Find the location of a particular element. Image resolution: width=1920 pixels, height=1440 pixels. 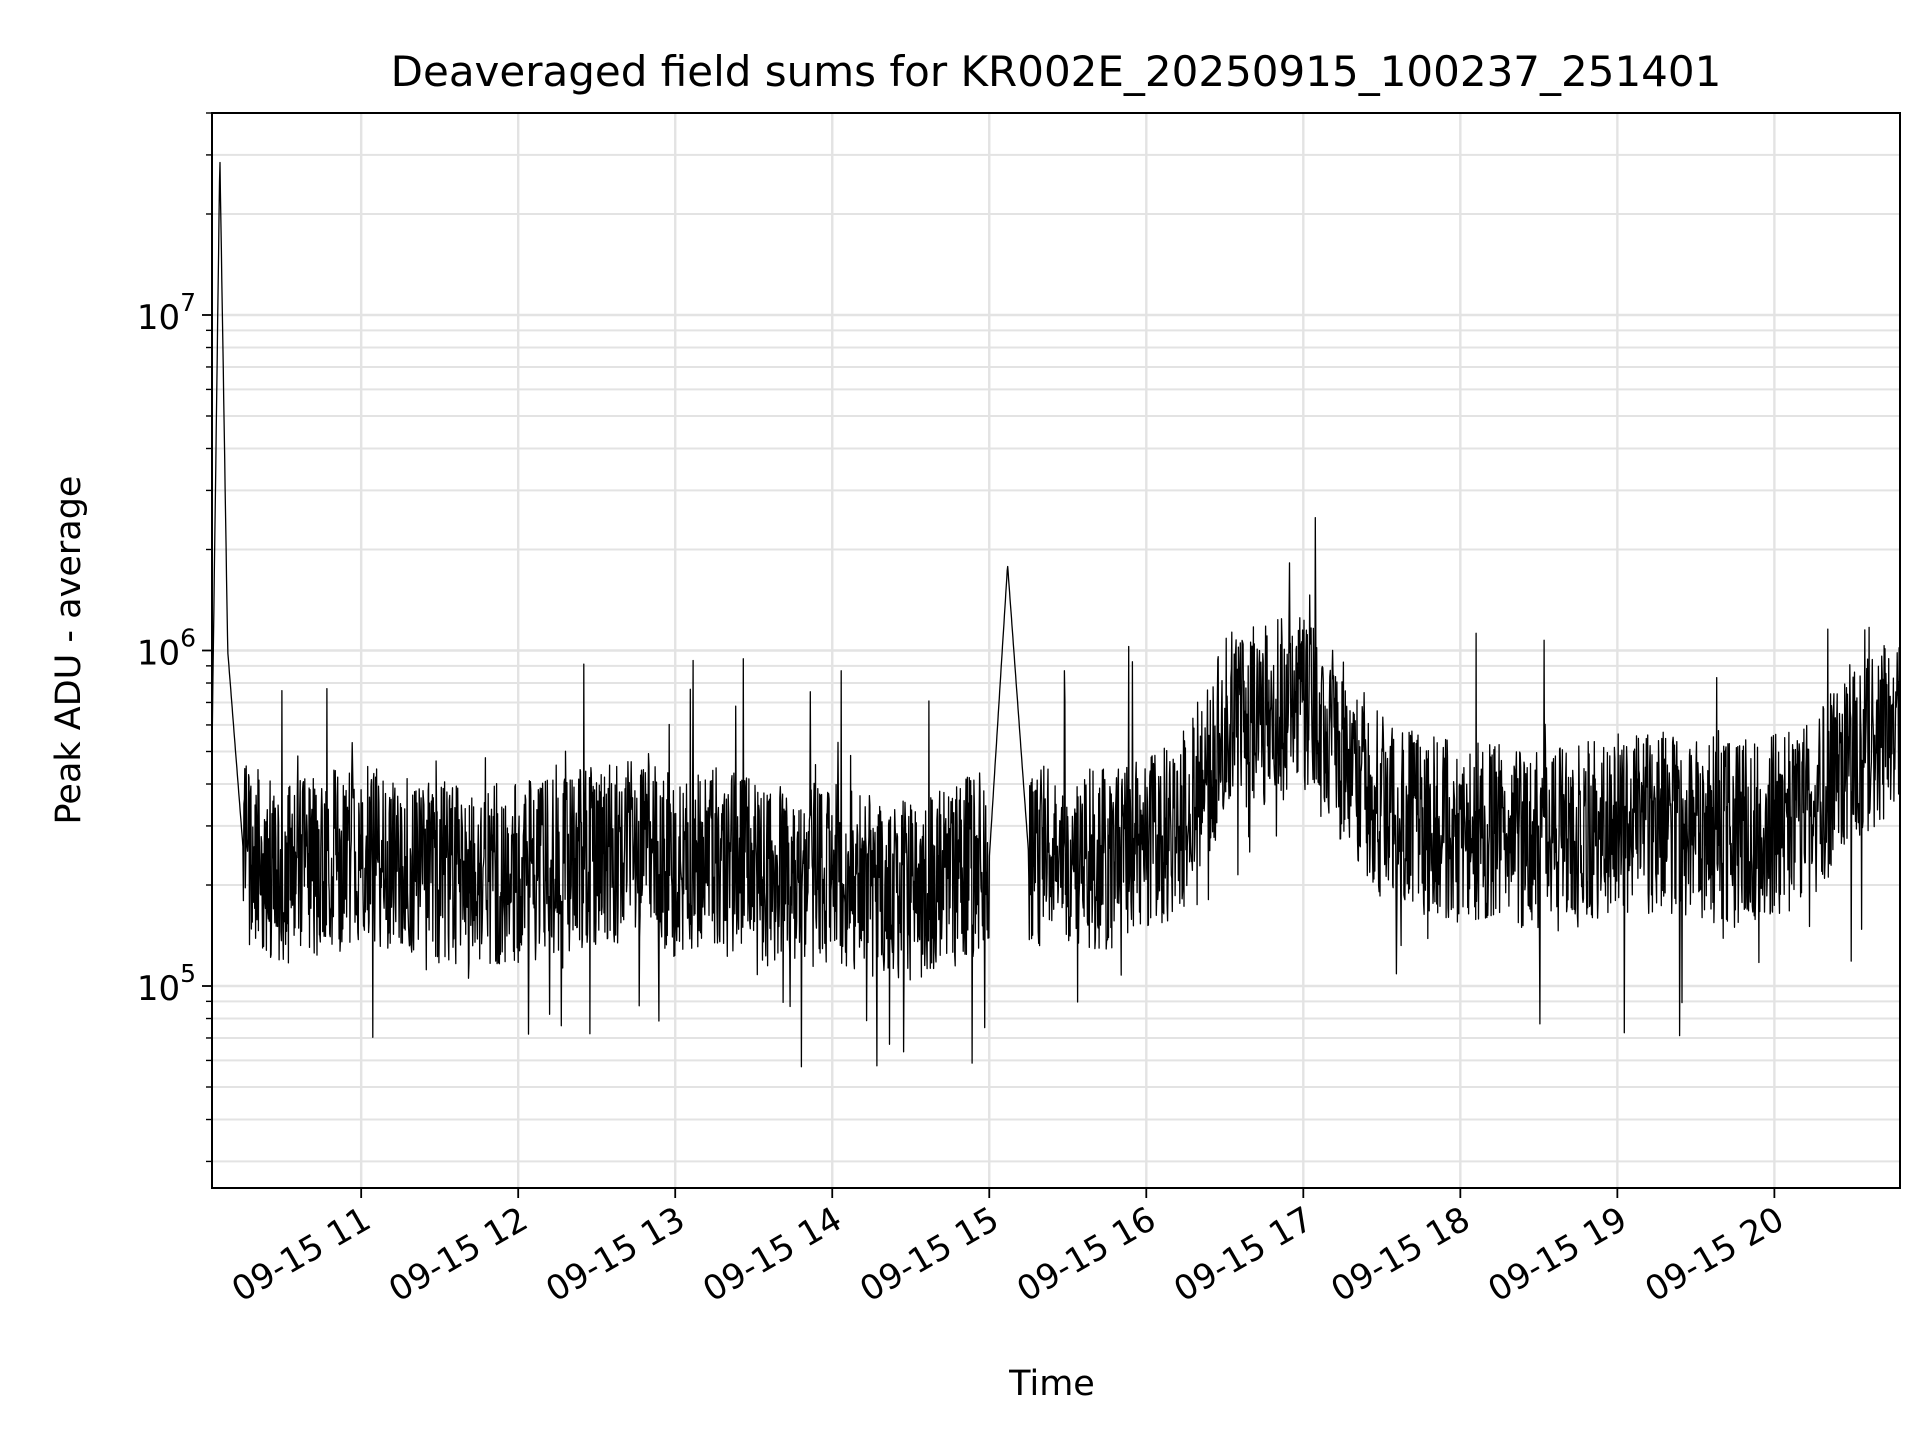

y-axis-label: Peak ADU - average is located at coordinates (69, 650).